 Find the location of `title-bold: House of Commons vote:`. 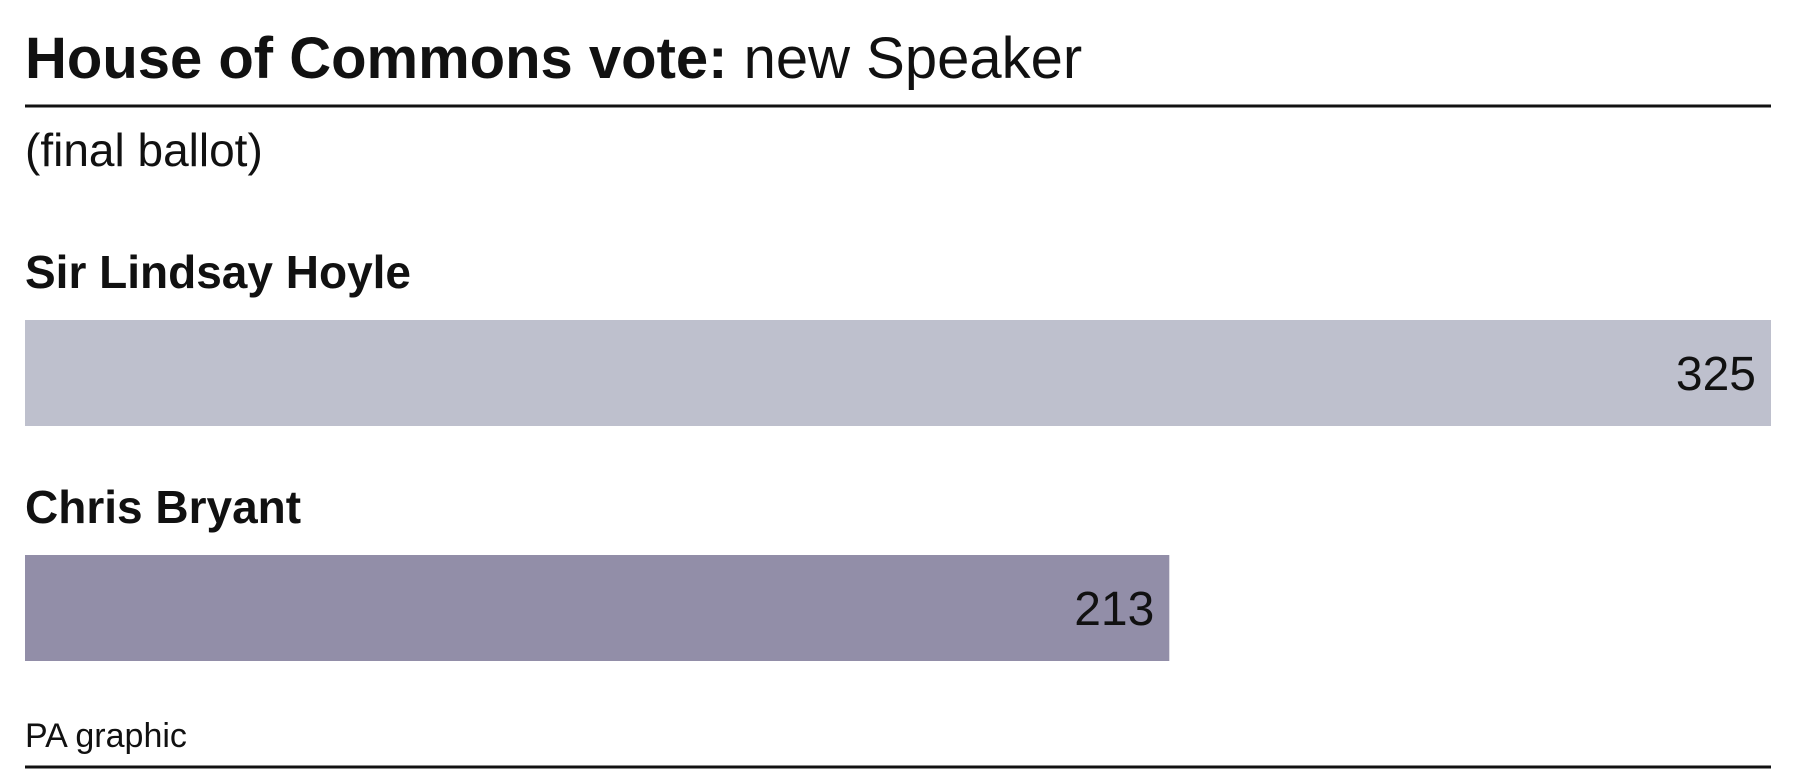

title-bold: House of Commons vote: is located at coordinates (376, 58).